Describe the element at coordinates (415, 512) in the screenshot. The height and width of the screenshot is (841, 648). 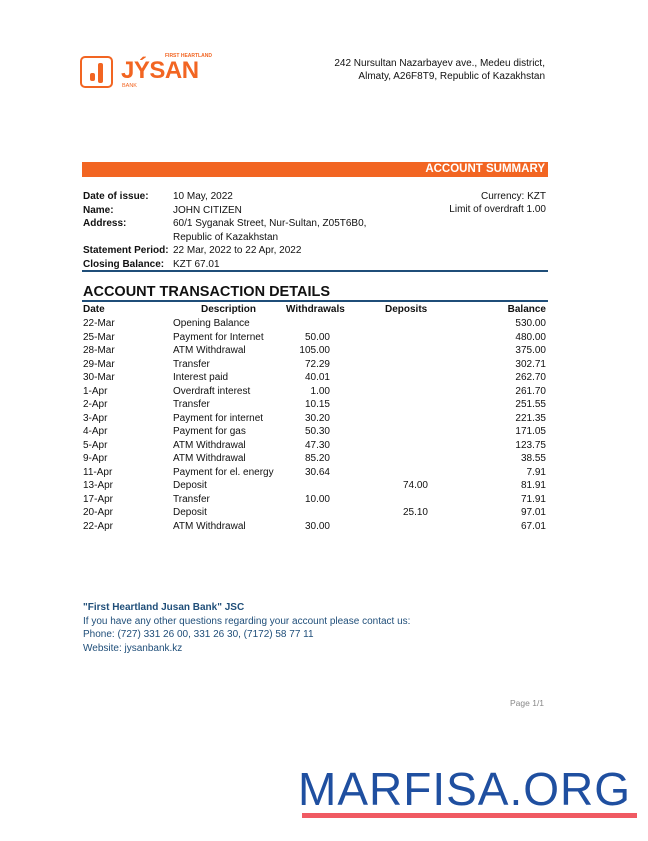
I see `cell-deposit: 25.10` at that location.